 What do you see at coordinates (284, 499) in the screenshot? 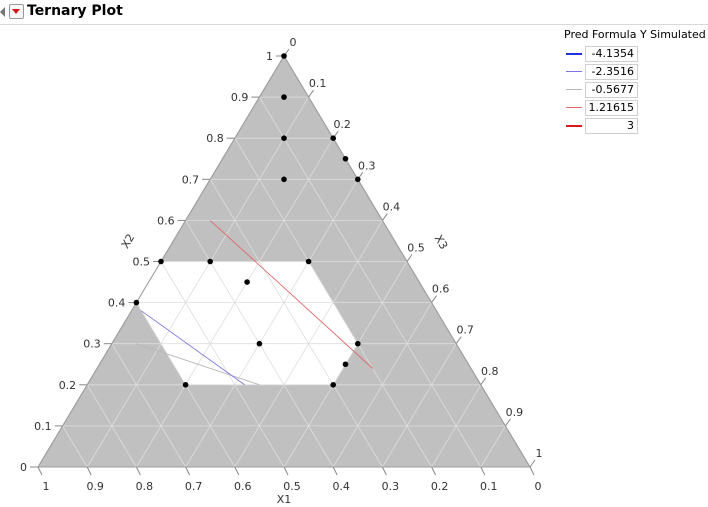
I see `x1-axis-label: X1` at bounding box center [284, 499].